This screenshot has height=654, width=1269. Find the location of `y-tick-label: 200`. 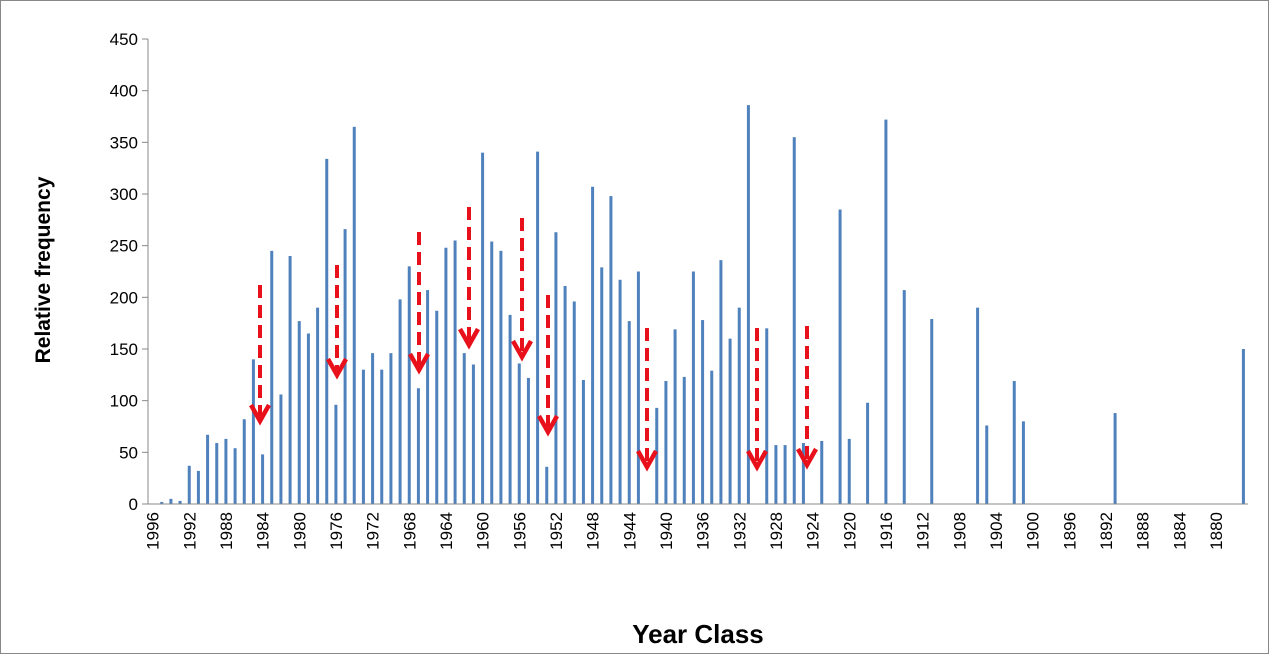

y-tick-label: 200 is located at coordinates (124, 297).